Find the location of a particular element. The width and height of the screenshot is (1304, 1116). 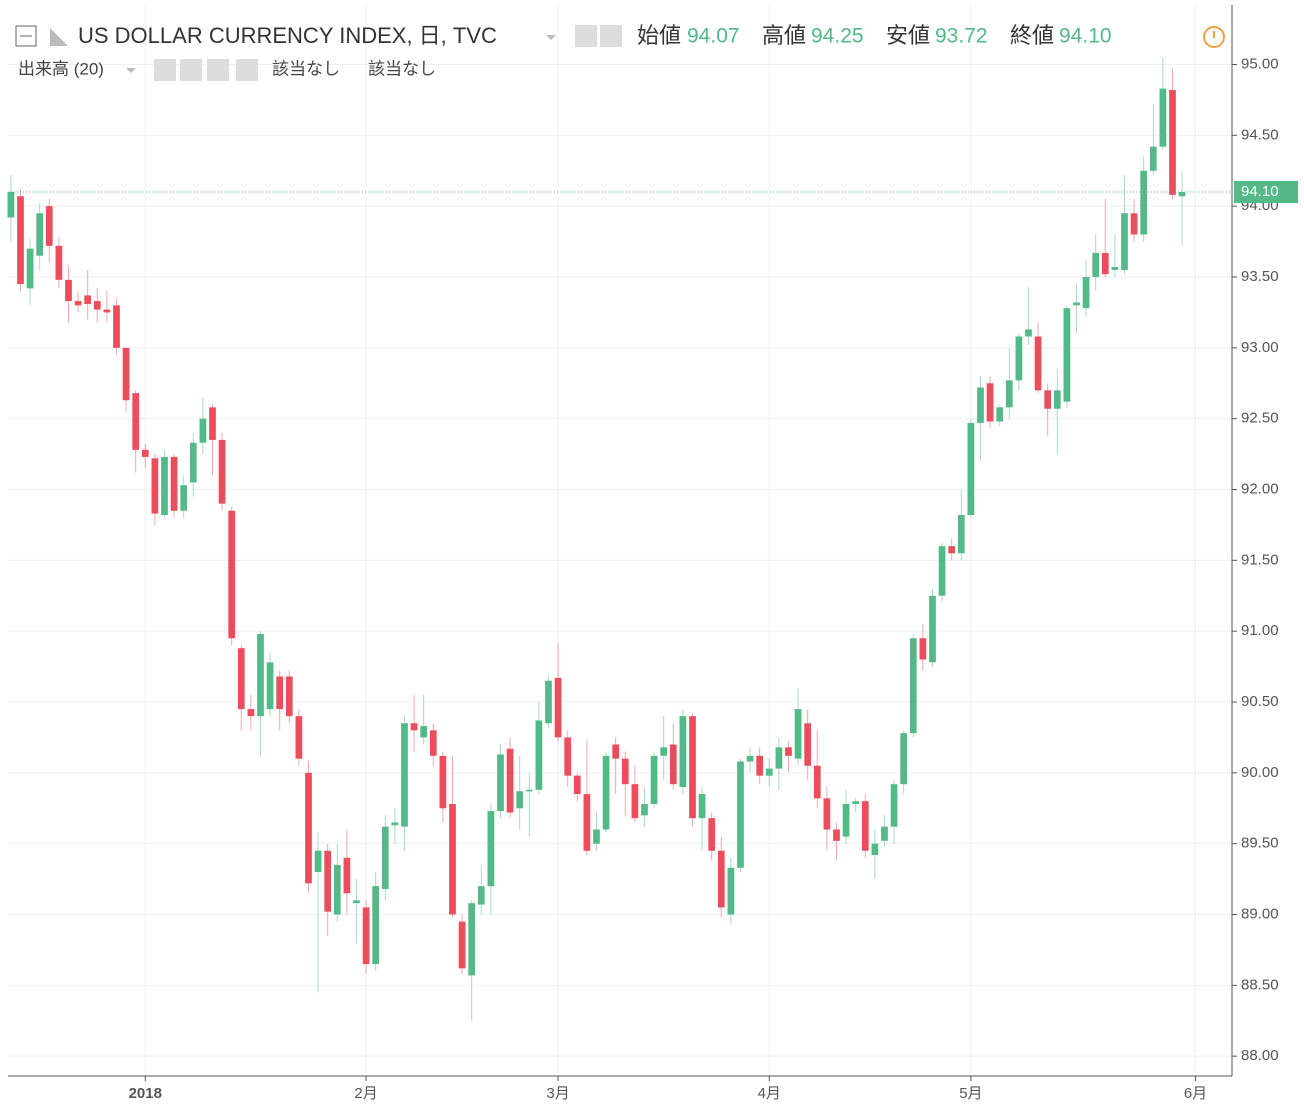

volume-label: 出来高 (20) is located at coordinates (61, 68).